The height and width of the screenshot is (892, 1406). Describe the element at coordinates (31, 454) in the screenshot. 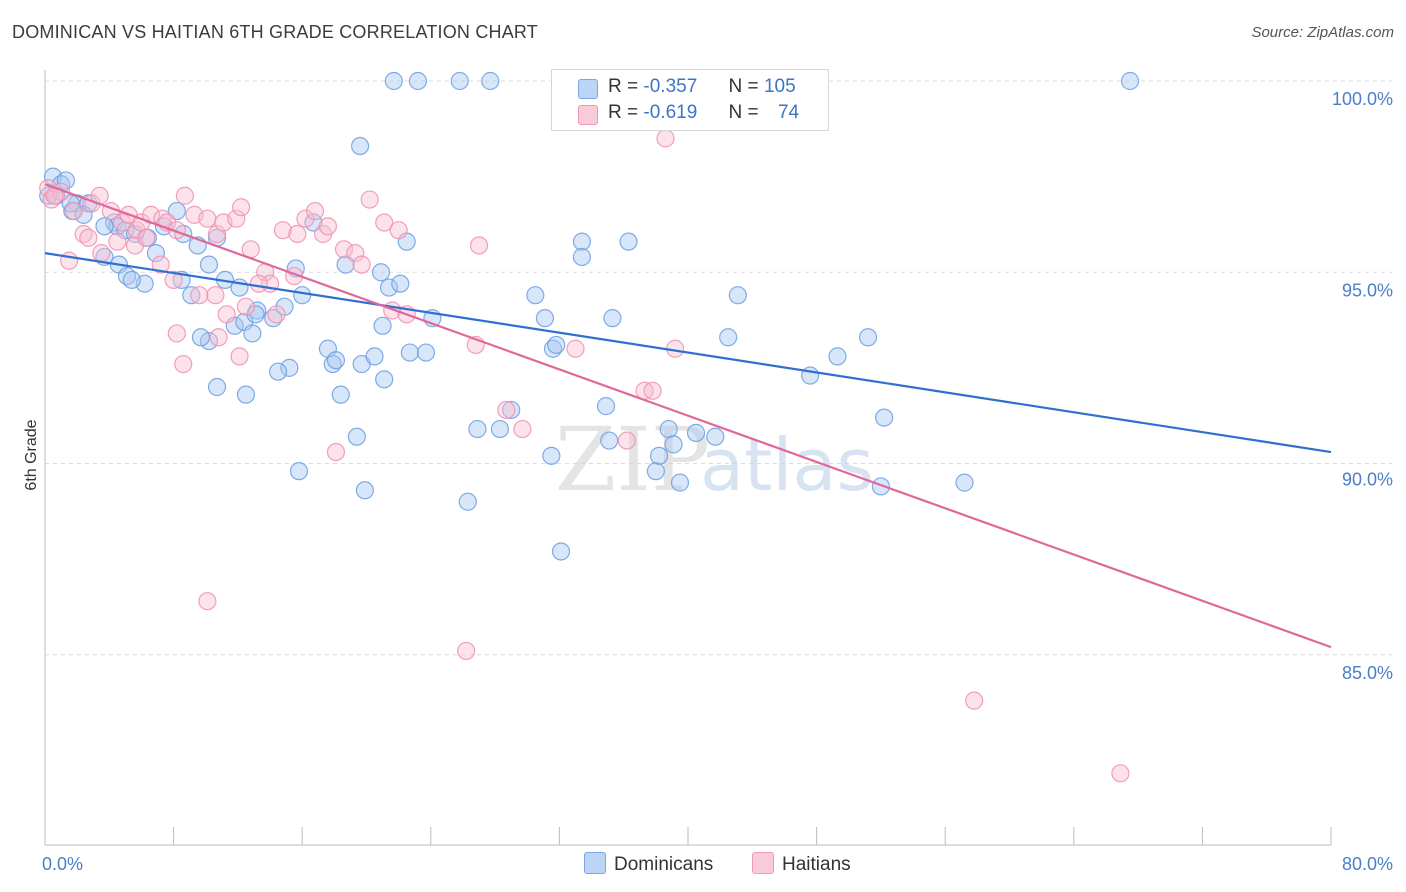

I see `y-axis-label: 6th Grade` at that location.